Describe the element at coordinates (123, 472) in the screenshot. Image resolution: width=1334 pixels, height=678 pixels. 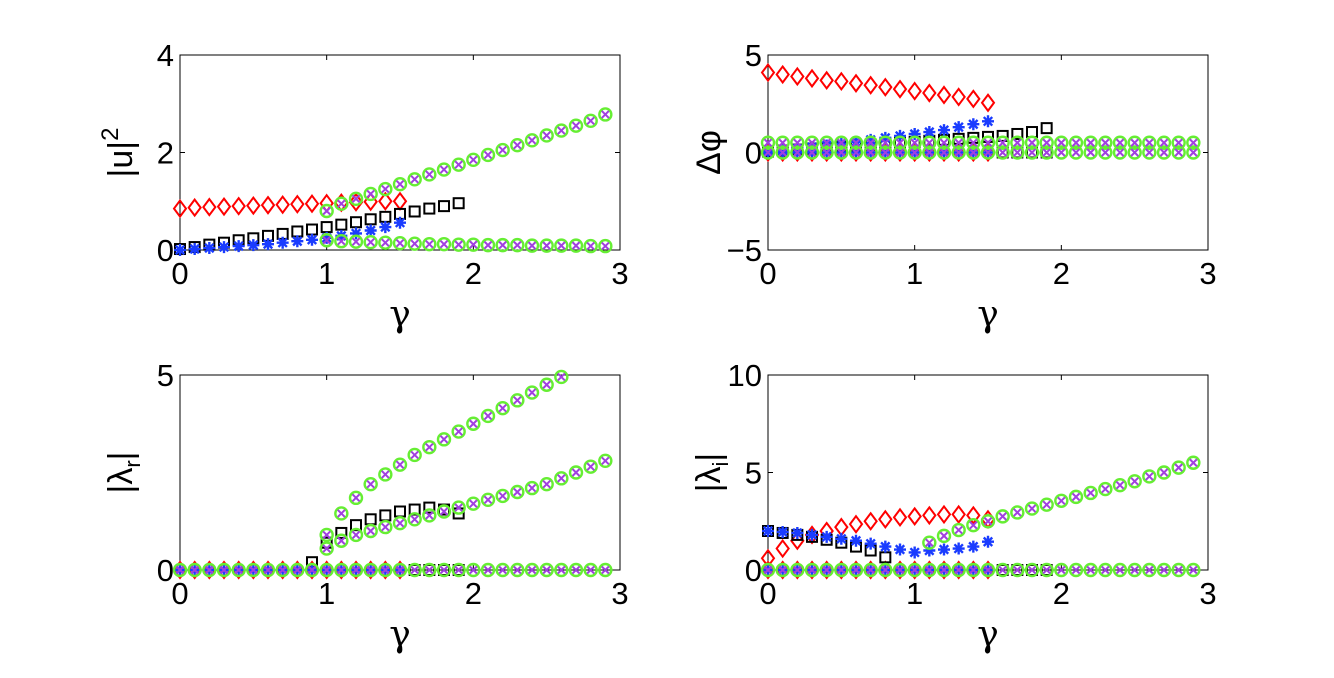
I see `y-axis-label: |λr|` at that location.